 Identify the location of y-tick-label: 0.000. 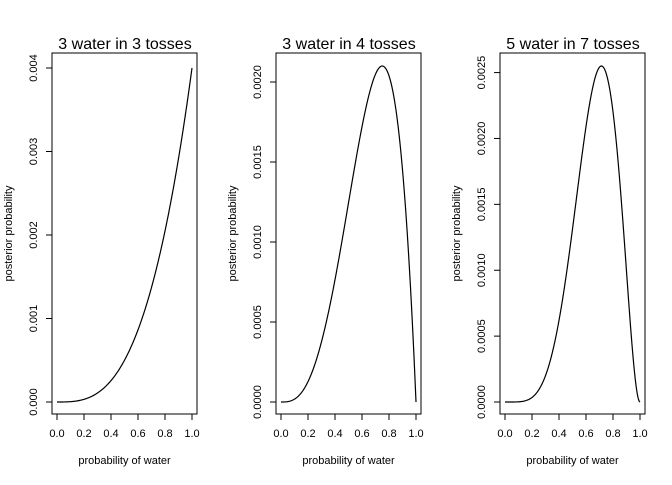
(34, 402).